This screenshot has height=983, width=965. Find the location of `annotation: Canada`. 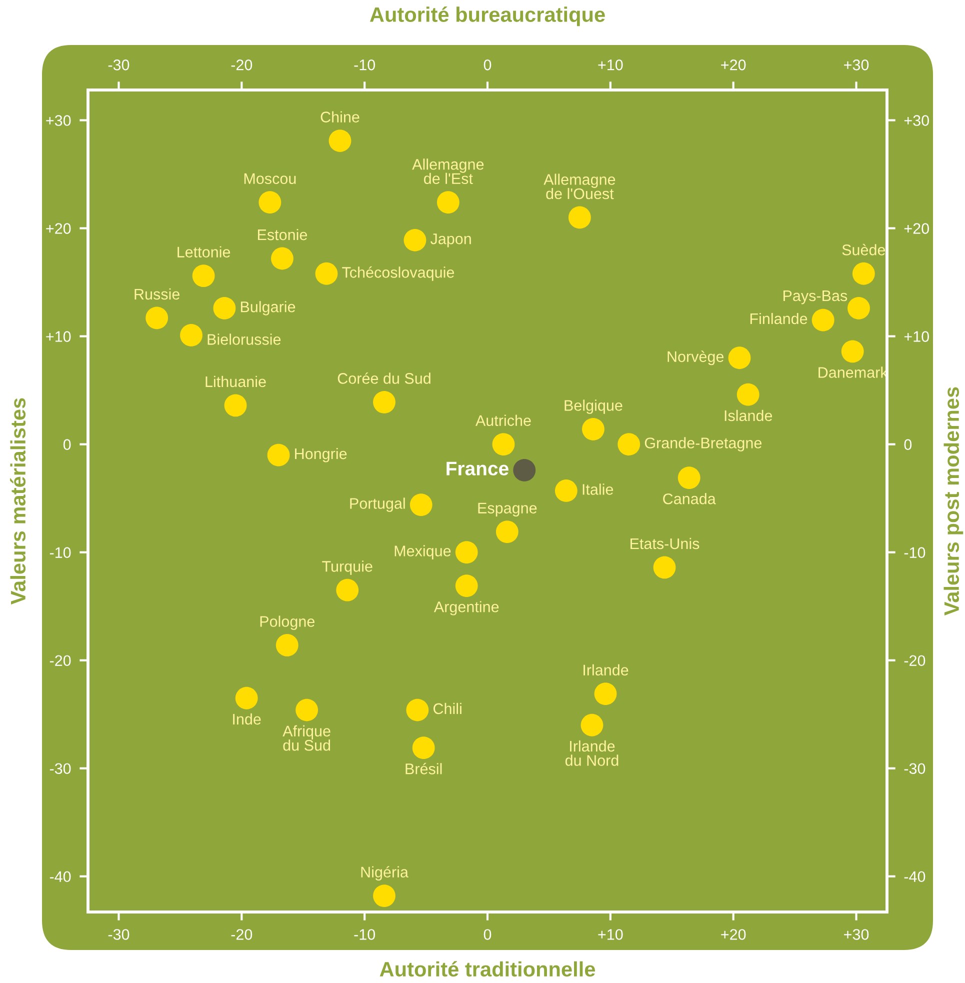

annotation: Canada is located at coordinates (689, 498).